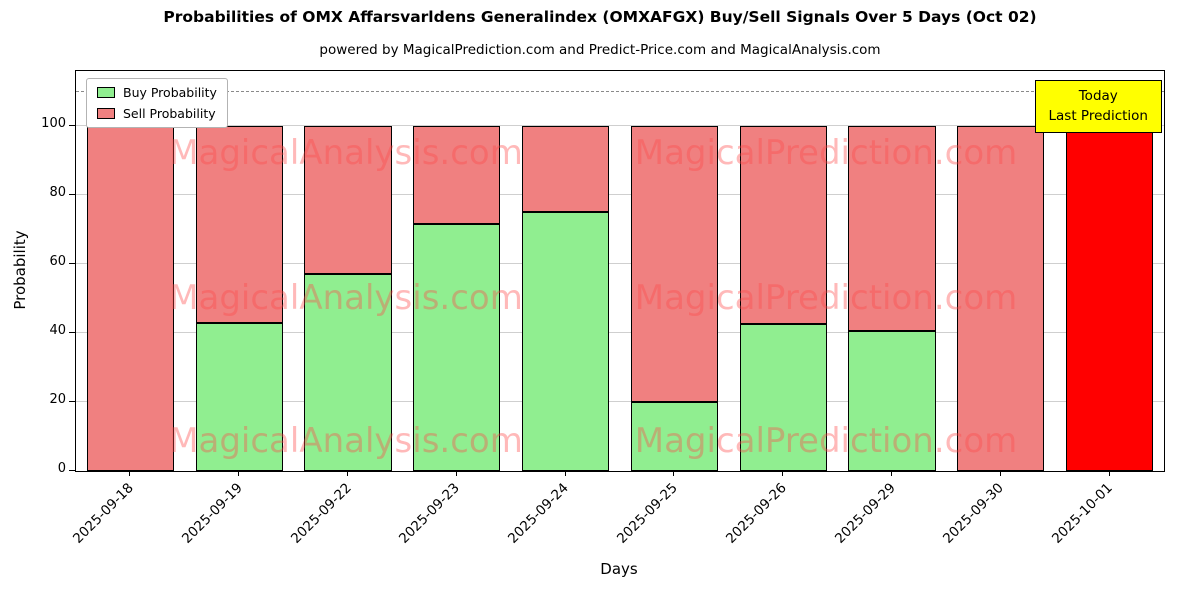 This screenshot has width=1200, height=600. What do you see at coordinates (157, 103) in the screenshot?
I see `legend: Buy Probability Sell Probability` at bounding box center [157, 103].